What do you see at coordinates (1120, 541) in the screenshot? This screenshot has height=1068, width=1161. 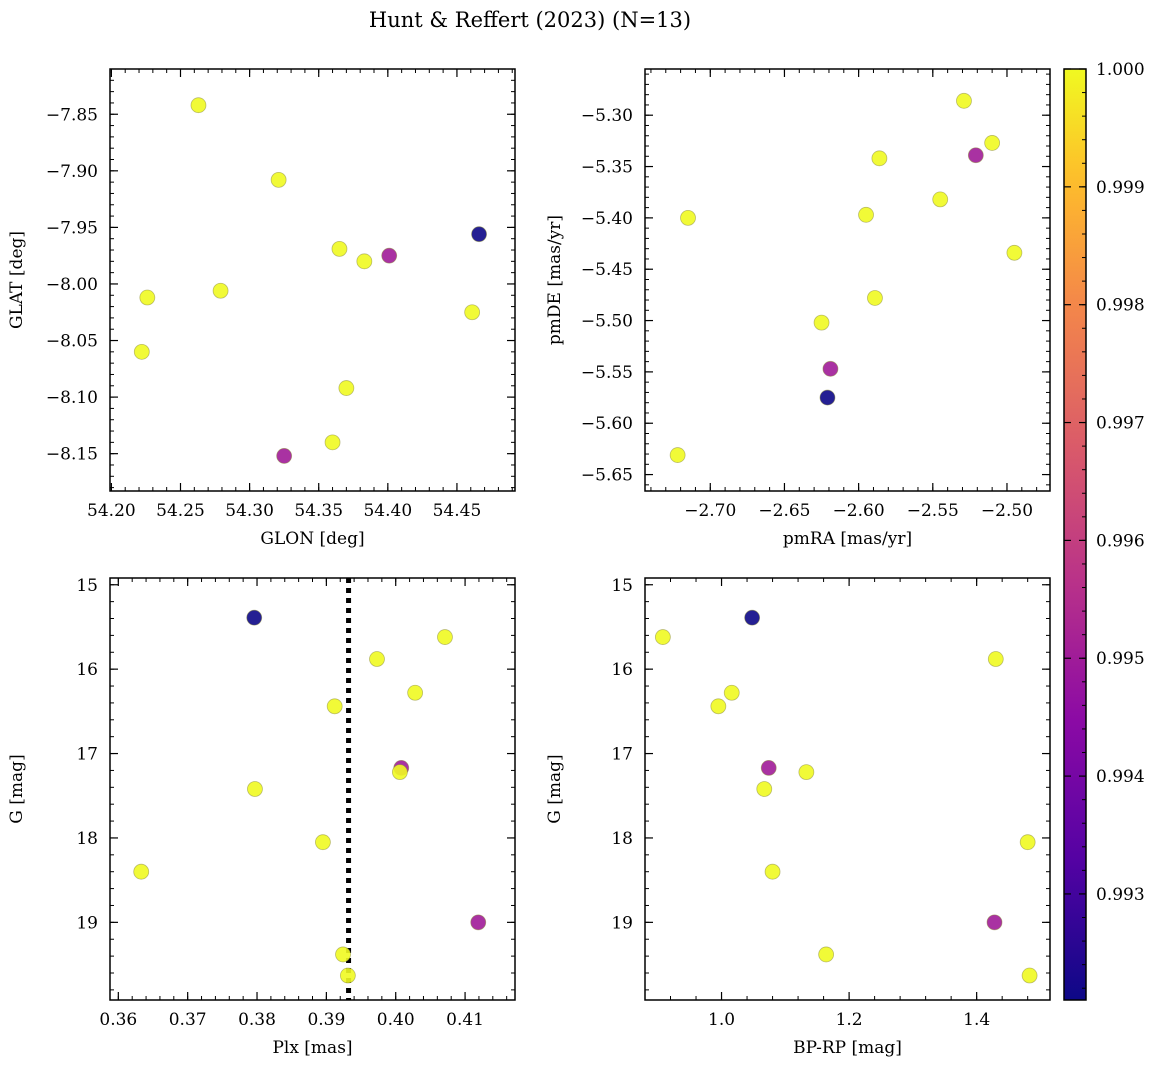 I see `colorbar-tick-label: 0.996` at bounding box center [1120, 541].